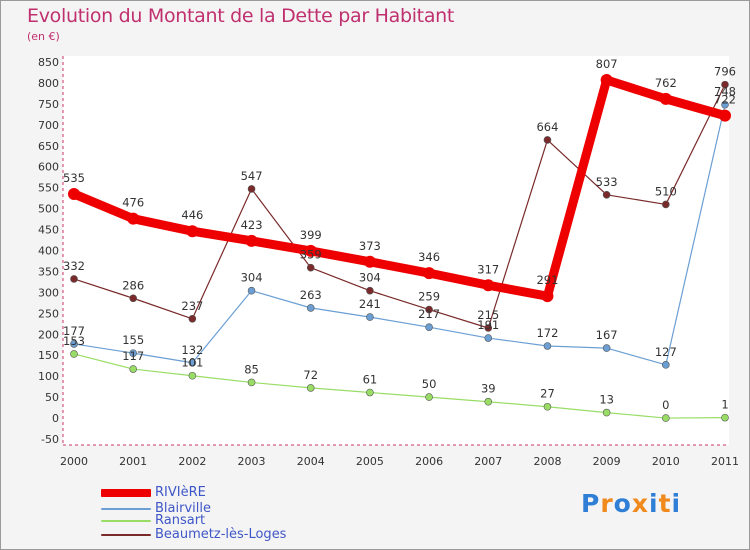  What do you see at coordinates (607, 461) in the screenshot?
I see `x-tick-label: 2009` at bounding box center [607, 461].